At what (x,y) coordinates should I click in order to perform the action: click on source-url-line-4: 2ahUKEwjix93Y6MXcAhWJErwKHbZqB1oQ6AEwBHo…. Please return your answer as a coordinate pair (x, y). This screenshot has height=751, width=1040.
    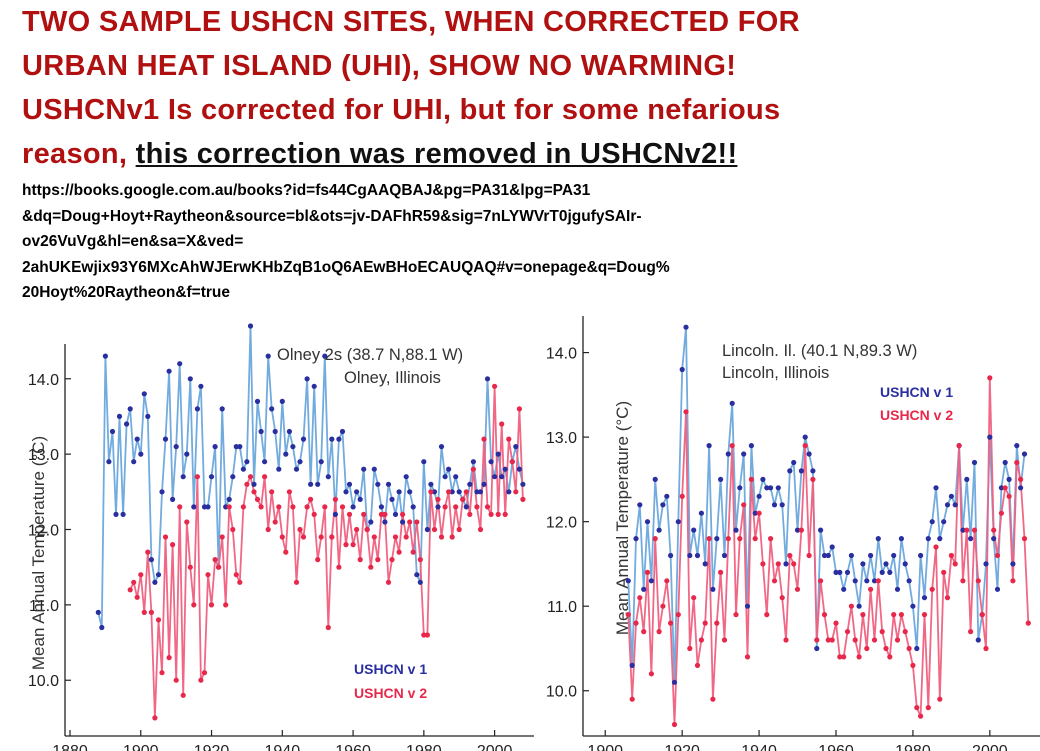
    Looking at the image, I should click on (346, 267).